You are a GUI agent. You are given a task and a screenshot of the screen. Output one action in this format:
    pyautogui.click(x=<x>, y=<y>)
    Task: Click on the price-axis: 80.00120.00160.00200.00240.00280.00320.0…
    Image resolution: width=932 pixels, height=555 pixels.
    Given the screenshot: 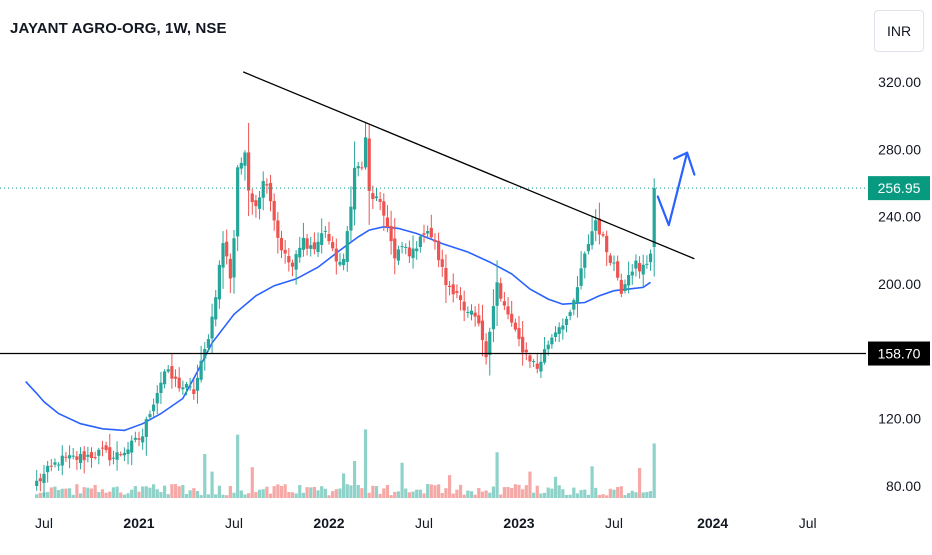 What is the action you would take?
    pyautogui.click(x=899, y=275)
    